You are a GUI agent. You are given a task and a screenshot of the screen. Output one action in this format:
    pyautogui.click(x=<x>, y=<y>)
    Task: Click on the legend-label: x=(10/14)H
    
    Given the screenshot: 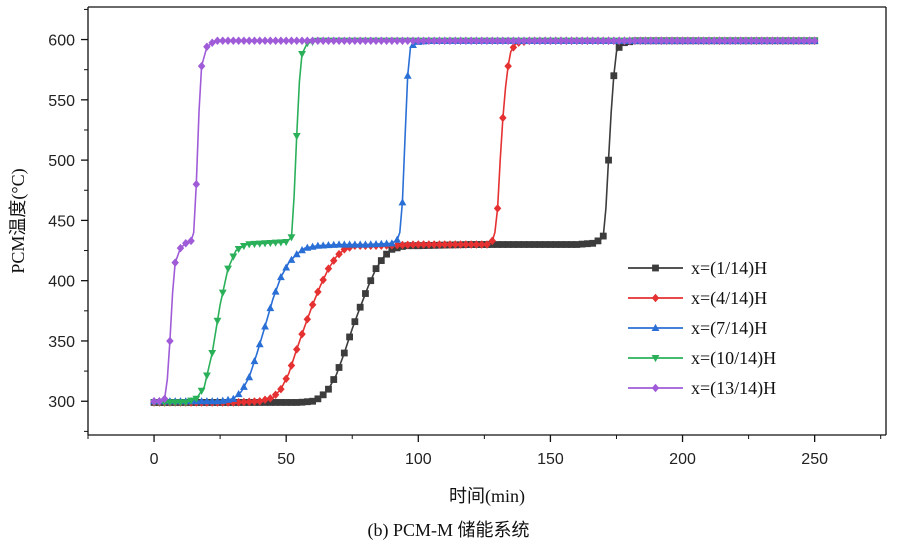 What is the action you would take?
    pyautogui.click(x=733, y=358)
    